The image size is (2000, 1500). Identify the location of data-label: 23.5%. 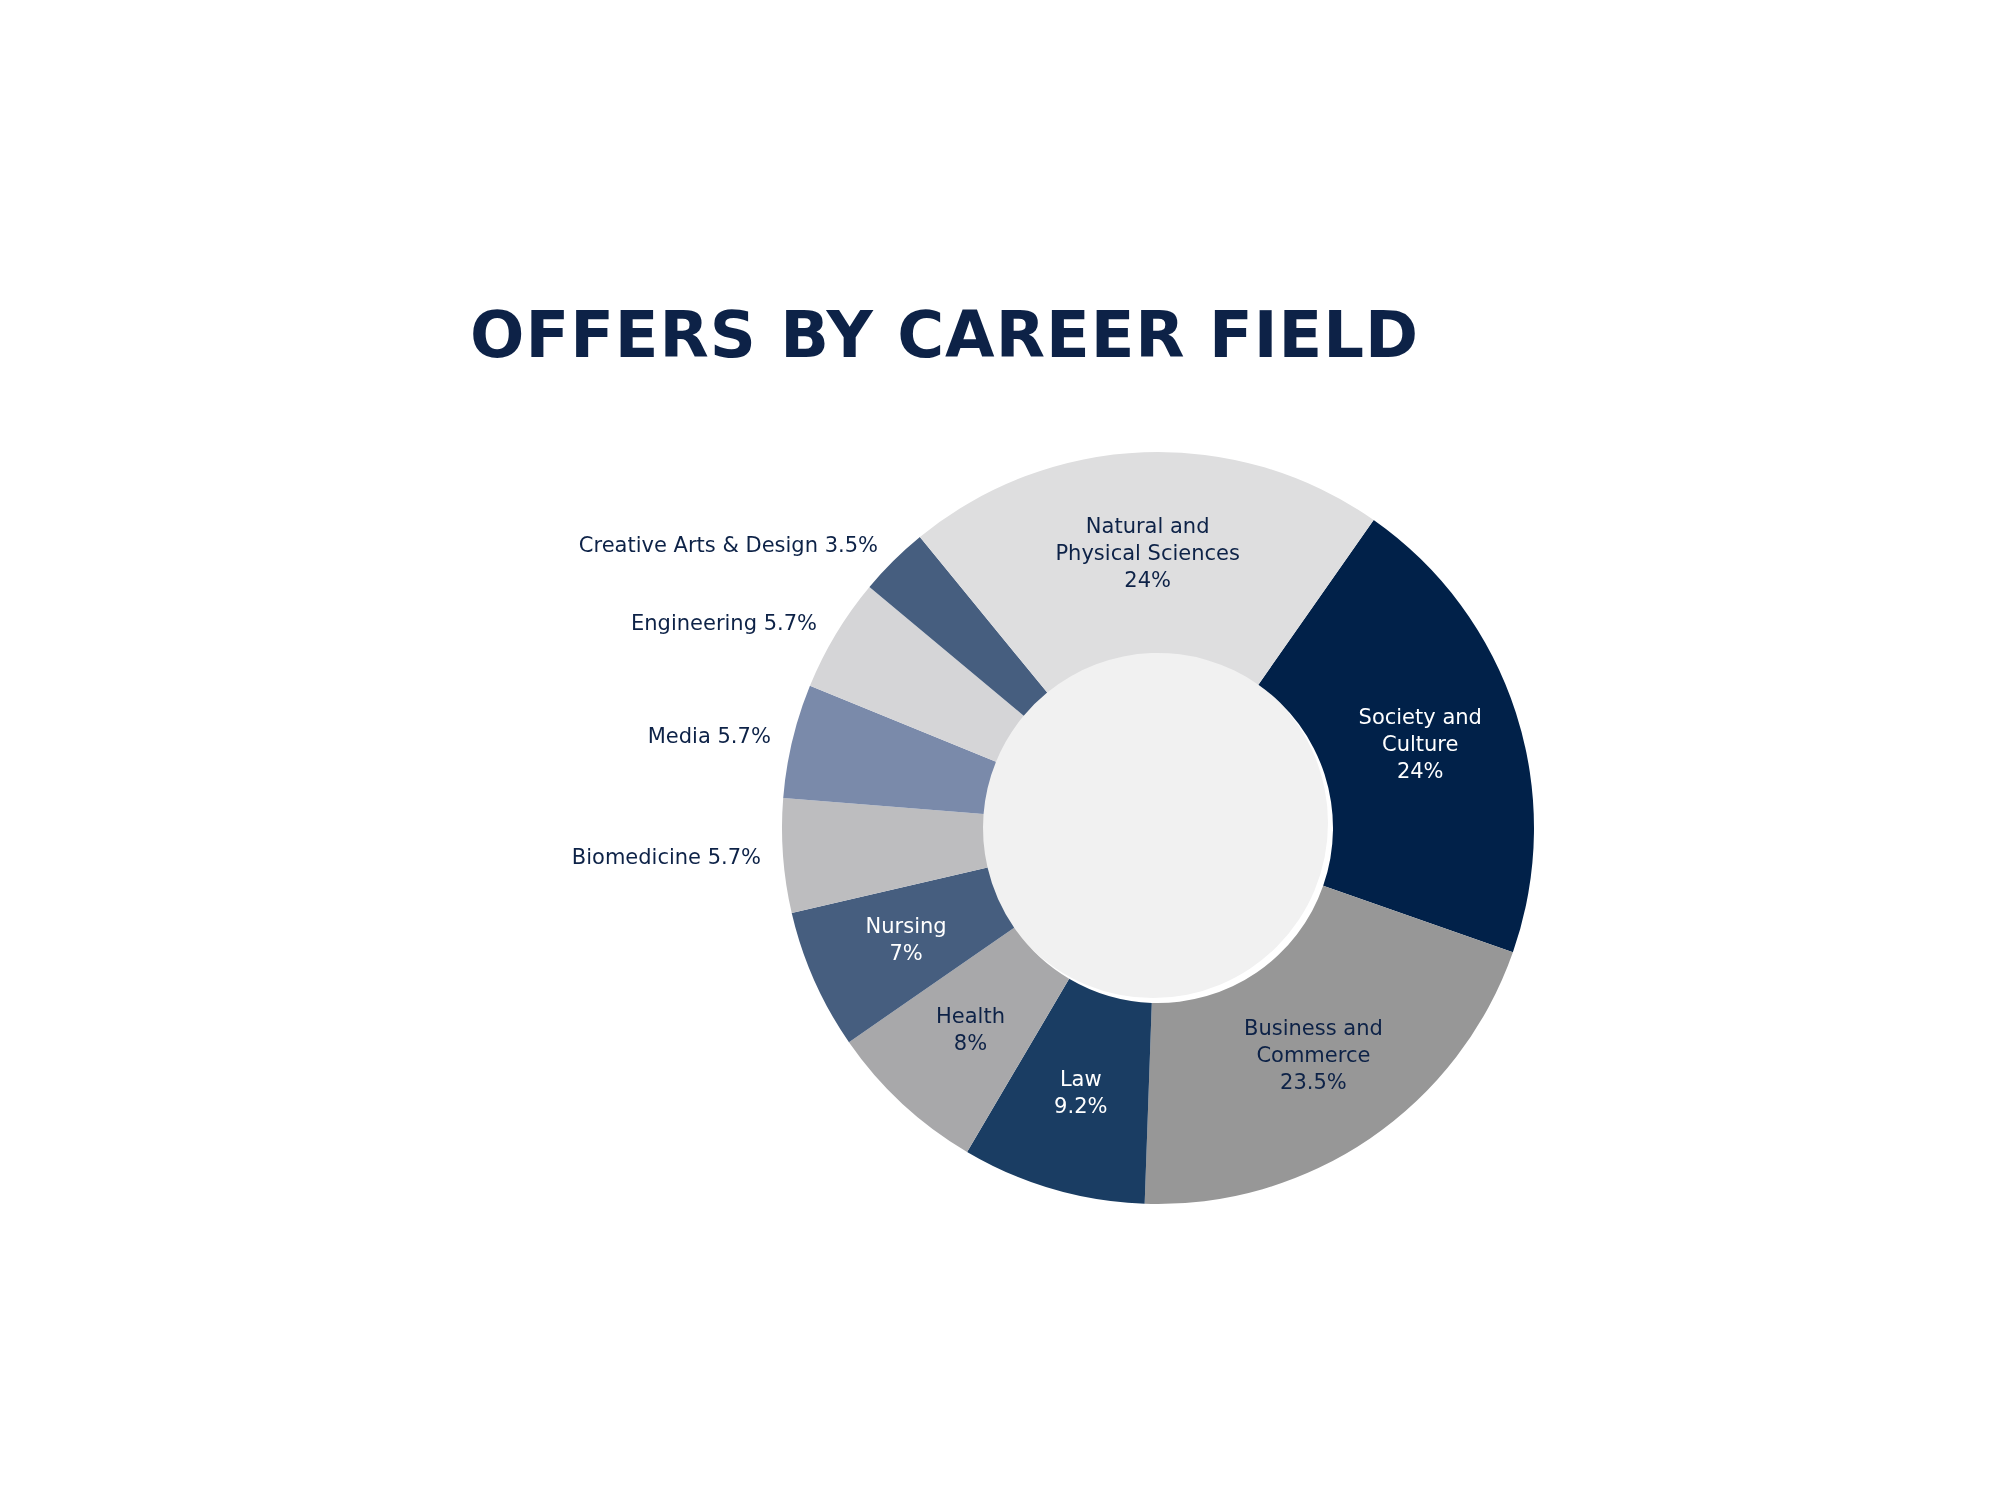
(1313, 1082).